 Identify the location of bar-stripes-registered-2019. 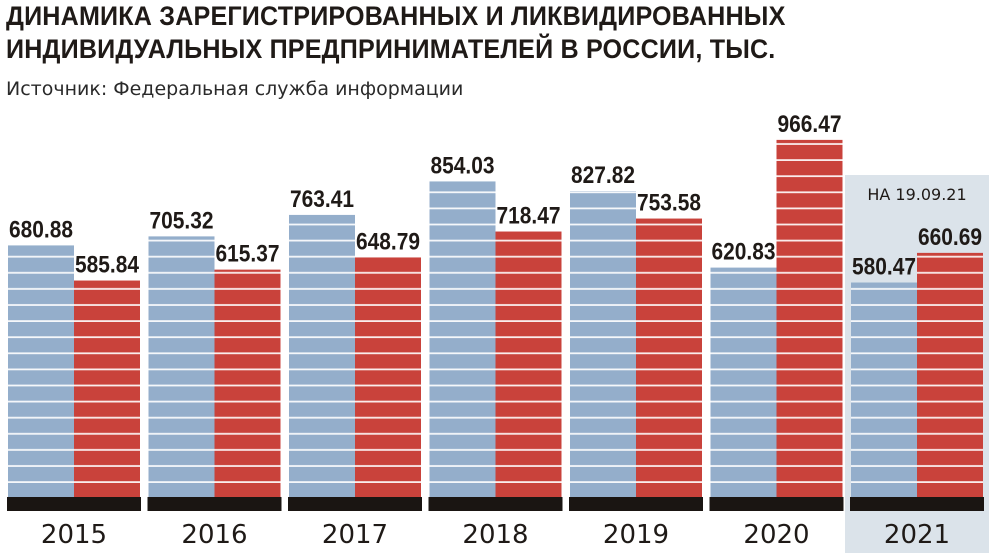
(603, 344).